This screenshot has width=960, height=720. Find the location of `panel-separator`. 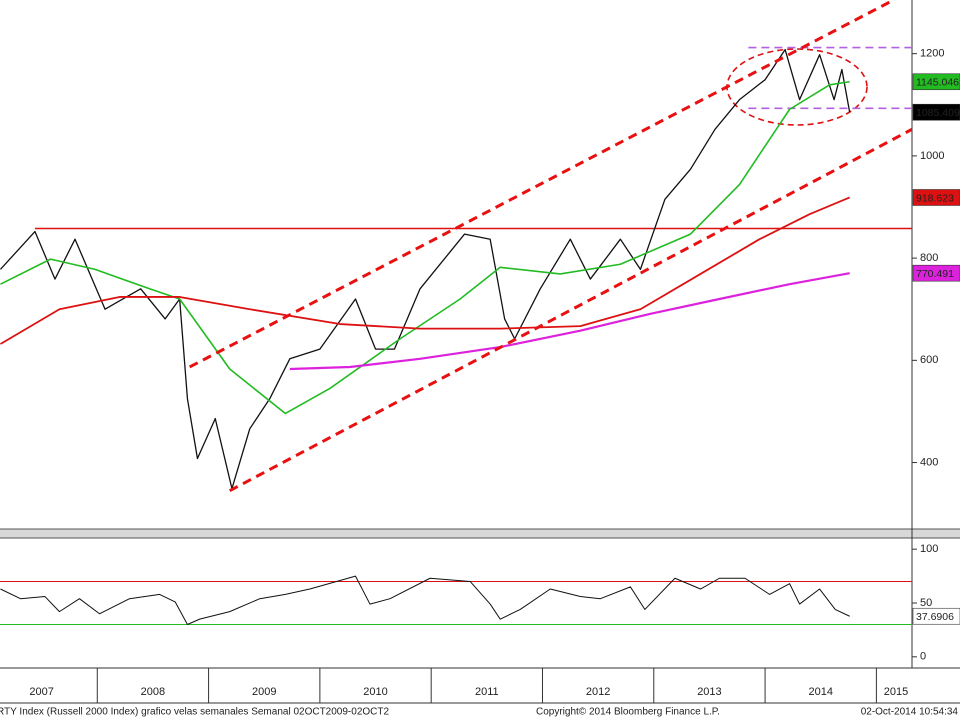

panel-separator is located at coordinates (480, 533).